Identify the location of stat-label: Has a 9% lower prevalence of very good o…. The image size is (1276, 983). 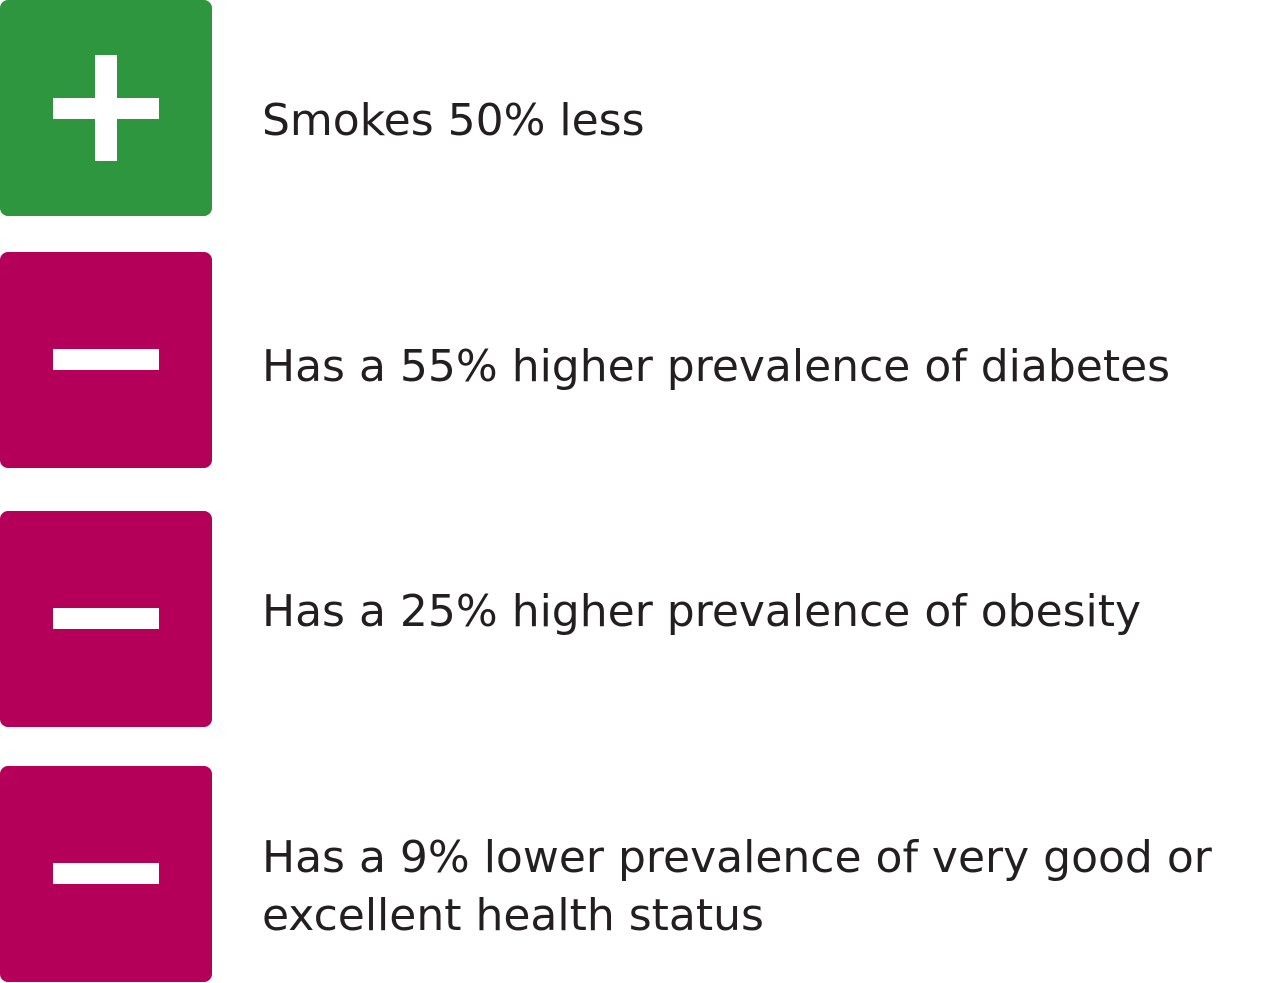
(737, 857).